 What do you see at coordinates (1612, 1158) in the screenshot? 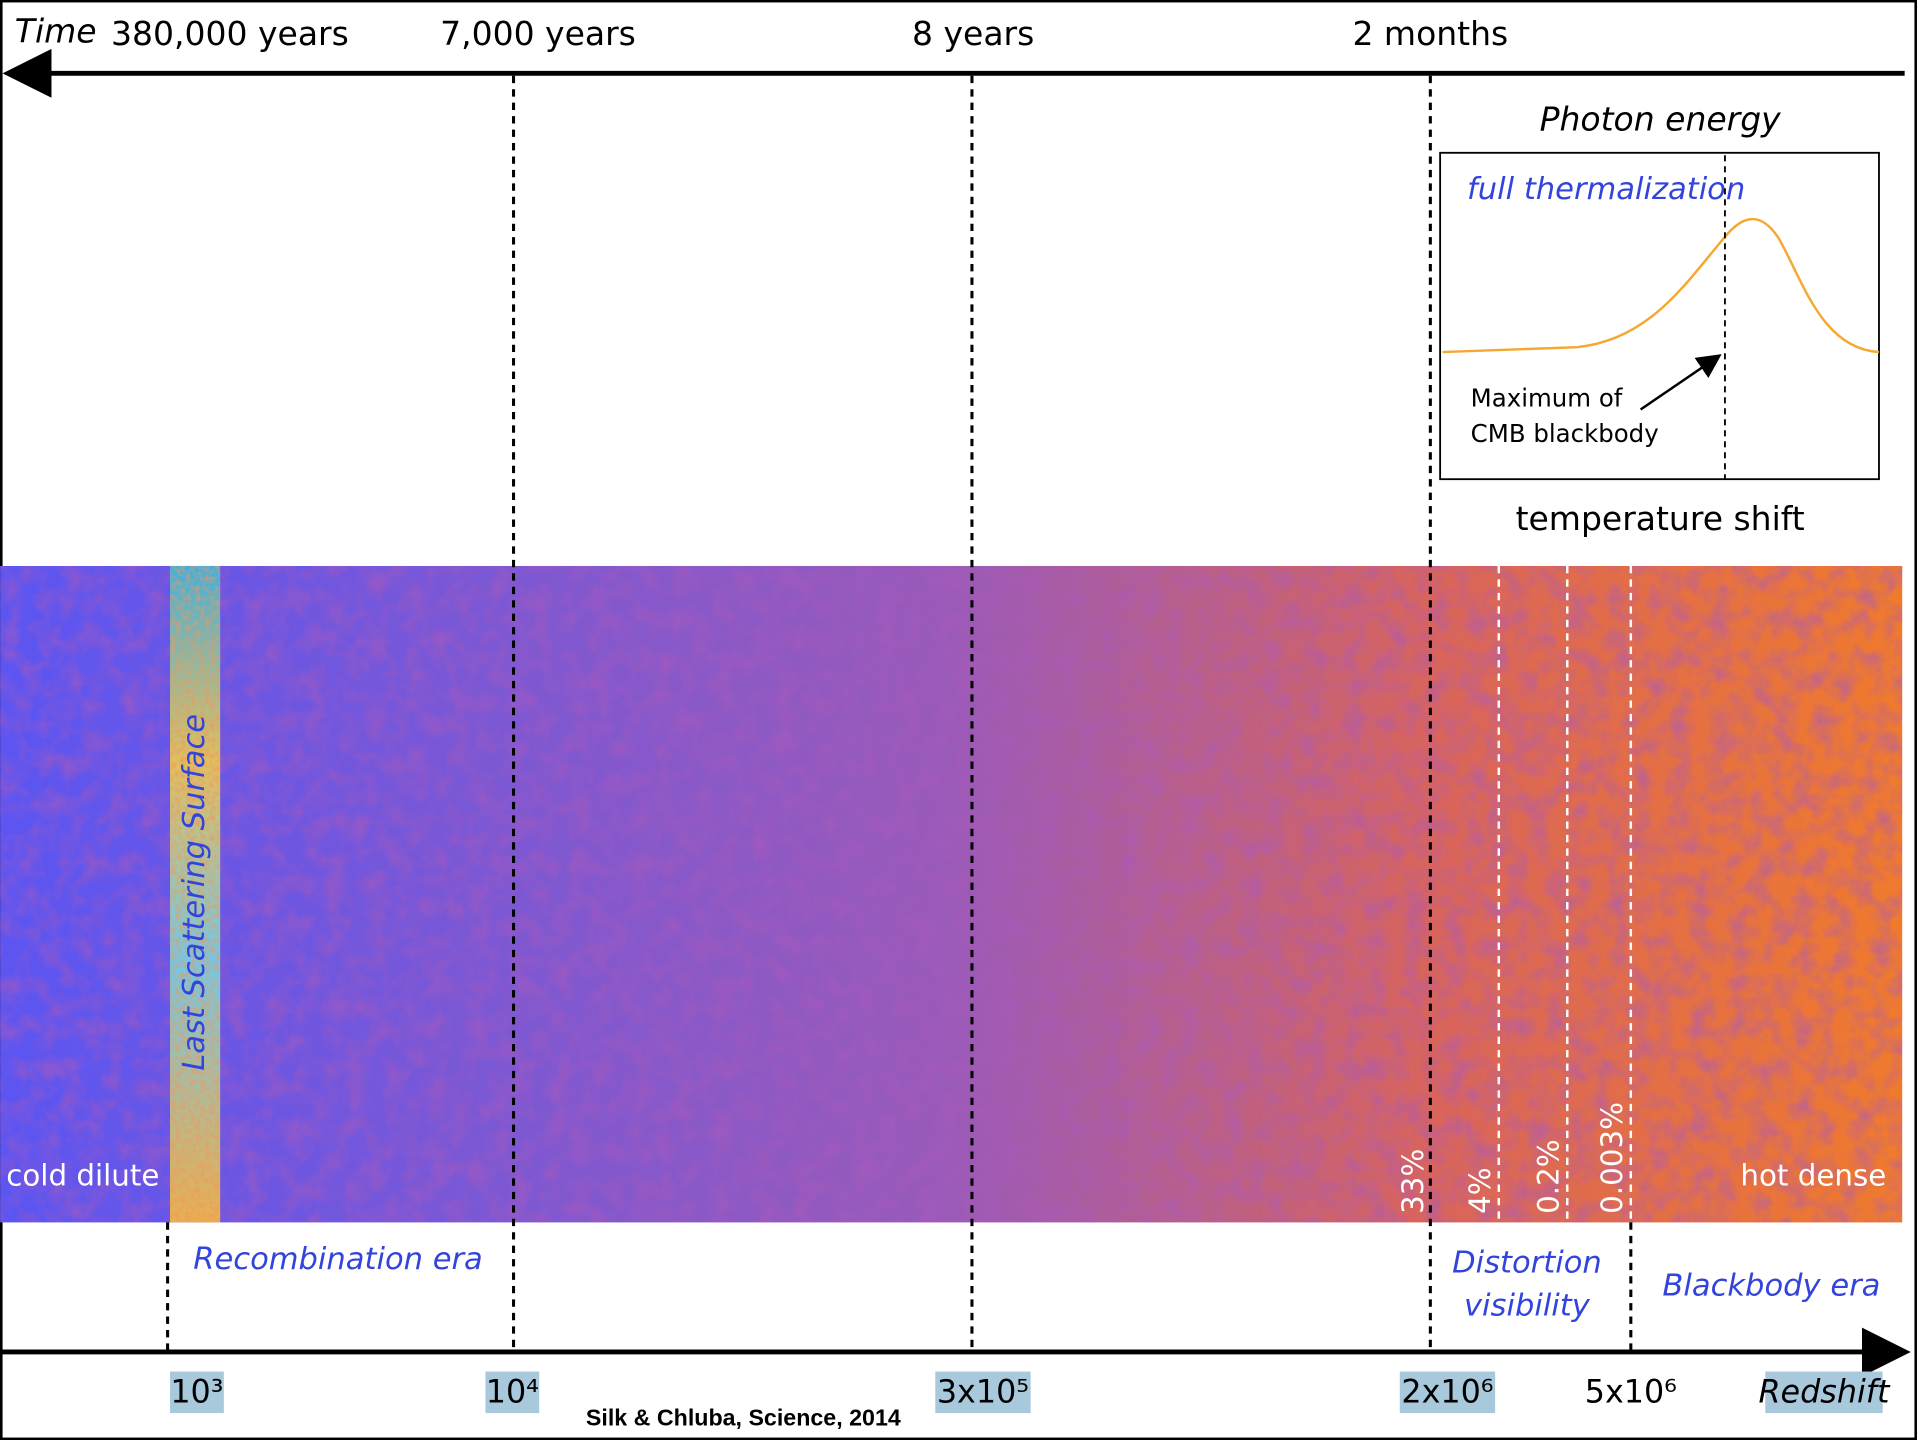
I see `percent-label: 0.003%` at bounding box center [1612, 1158].